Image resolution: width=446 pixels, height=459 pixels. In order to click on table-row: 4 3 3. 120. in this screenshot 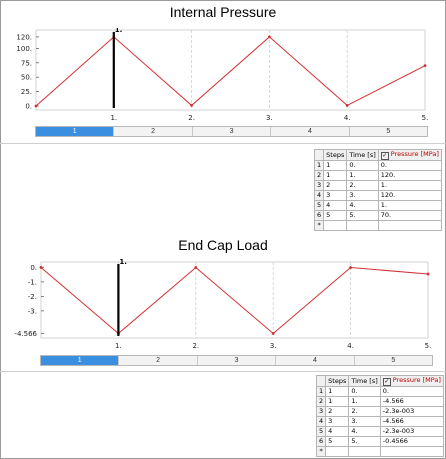, I will do `click(377, 195)`.